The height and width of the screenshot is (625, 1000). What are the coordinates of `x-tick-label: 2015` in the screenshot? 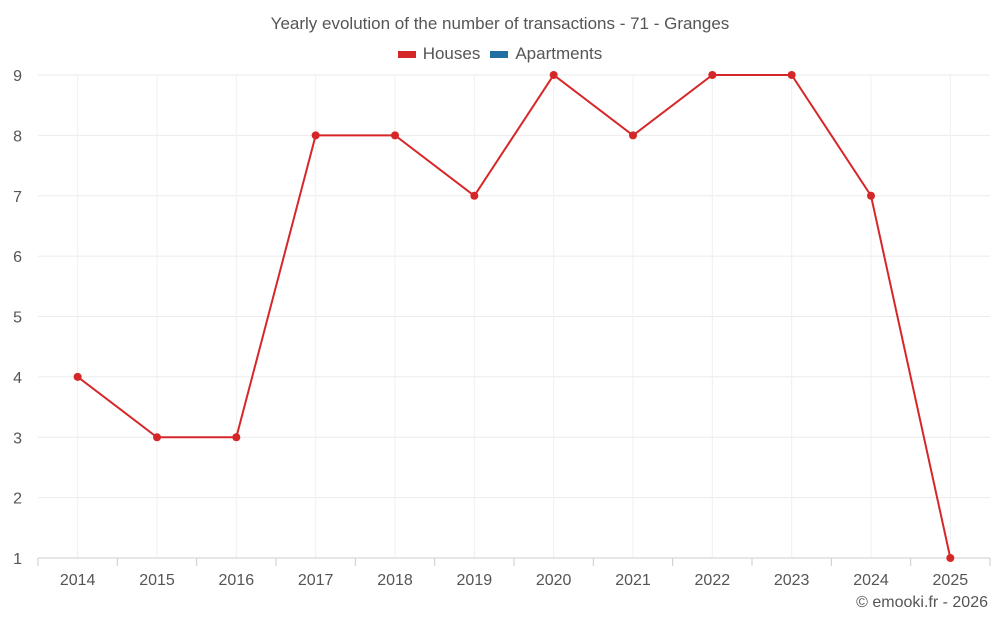 It's located at (157, 580).